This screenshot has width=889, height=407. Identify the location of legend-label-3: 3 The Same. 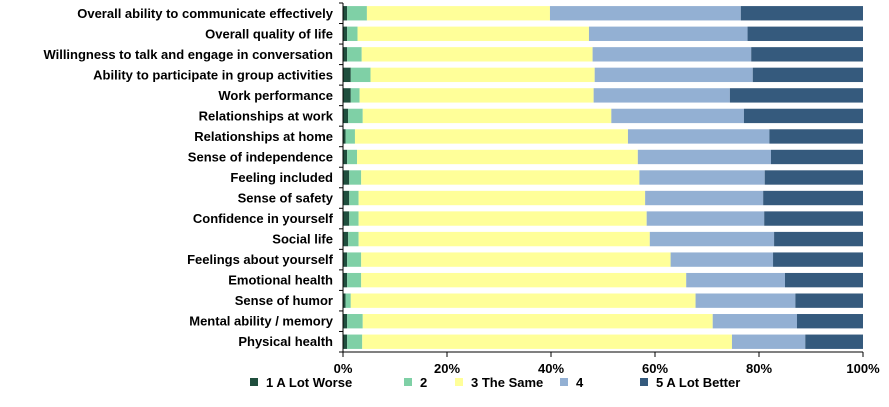
(507, 382).